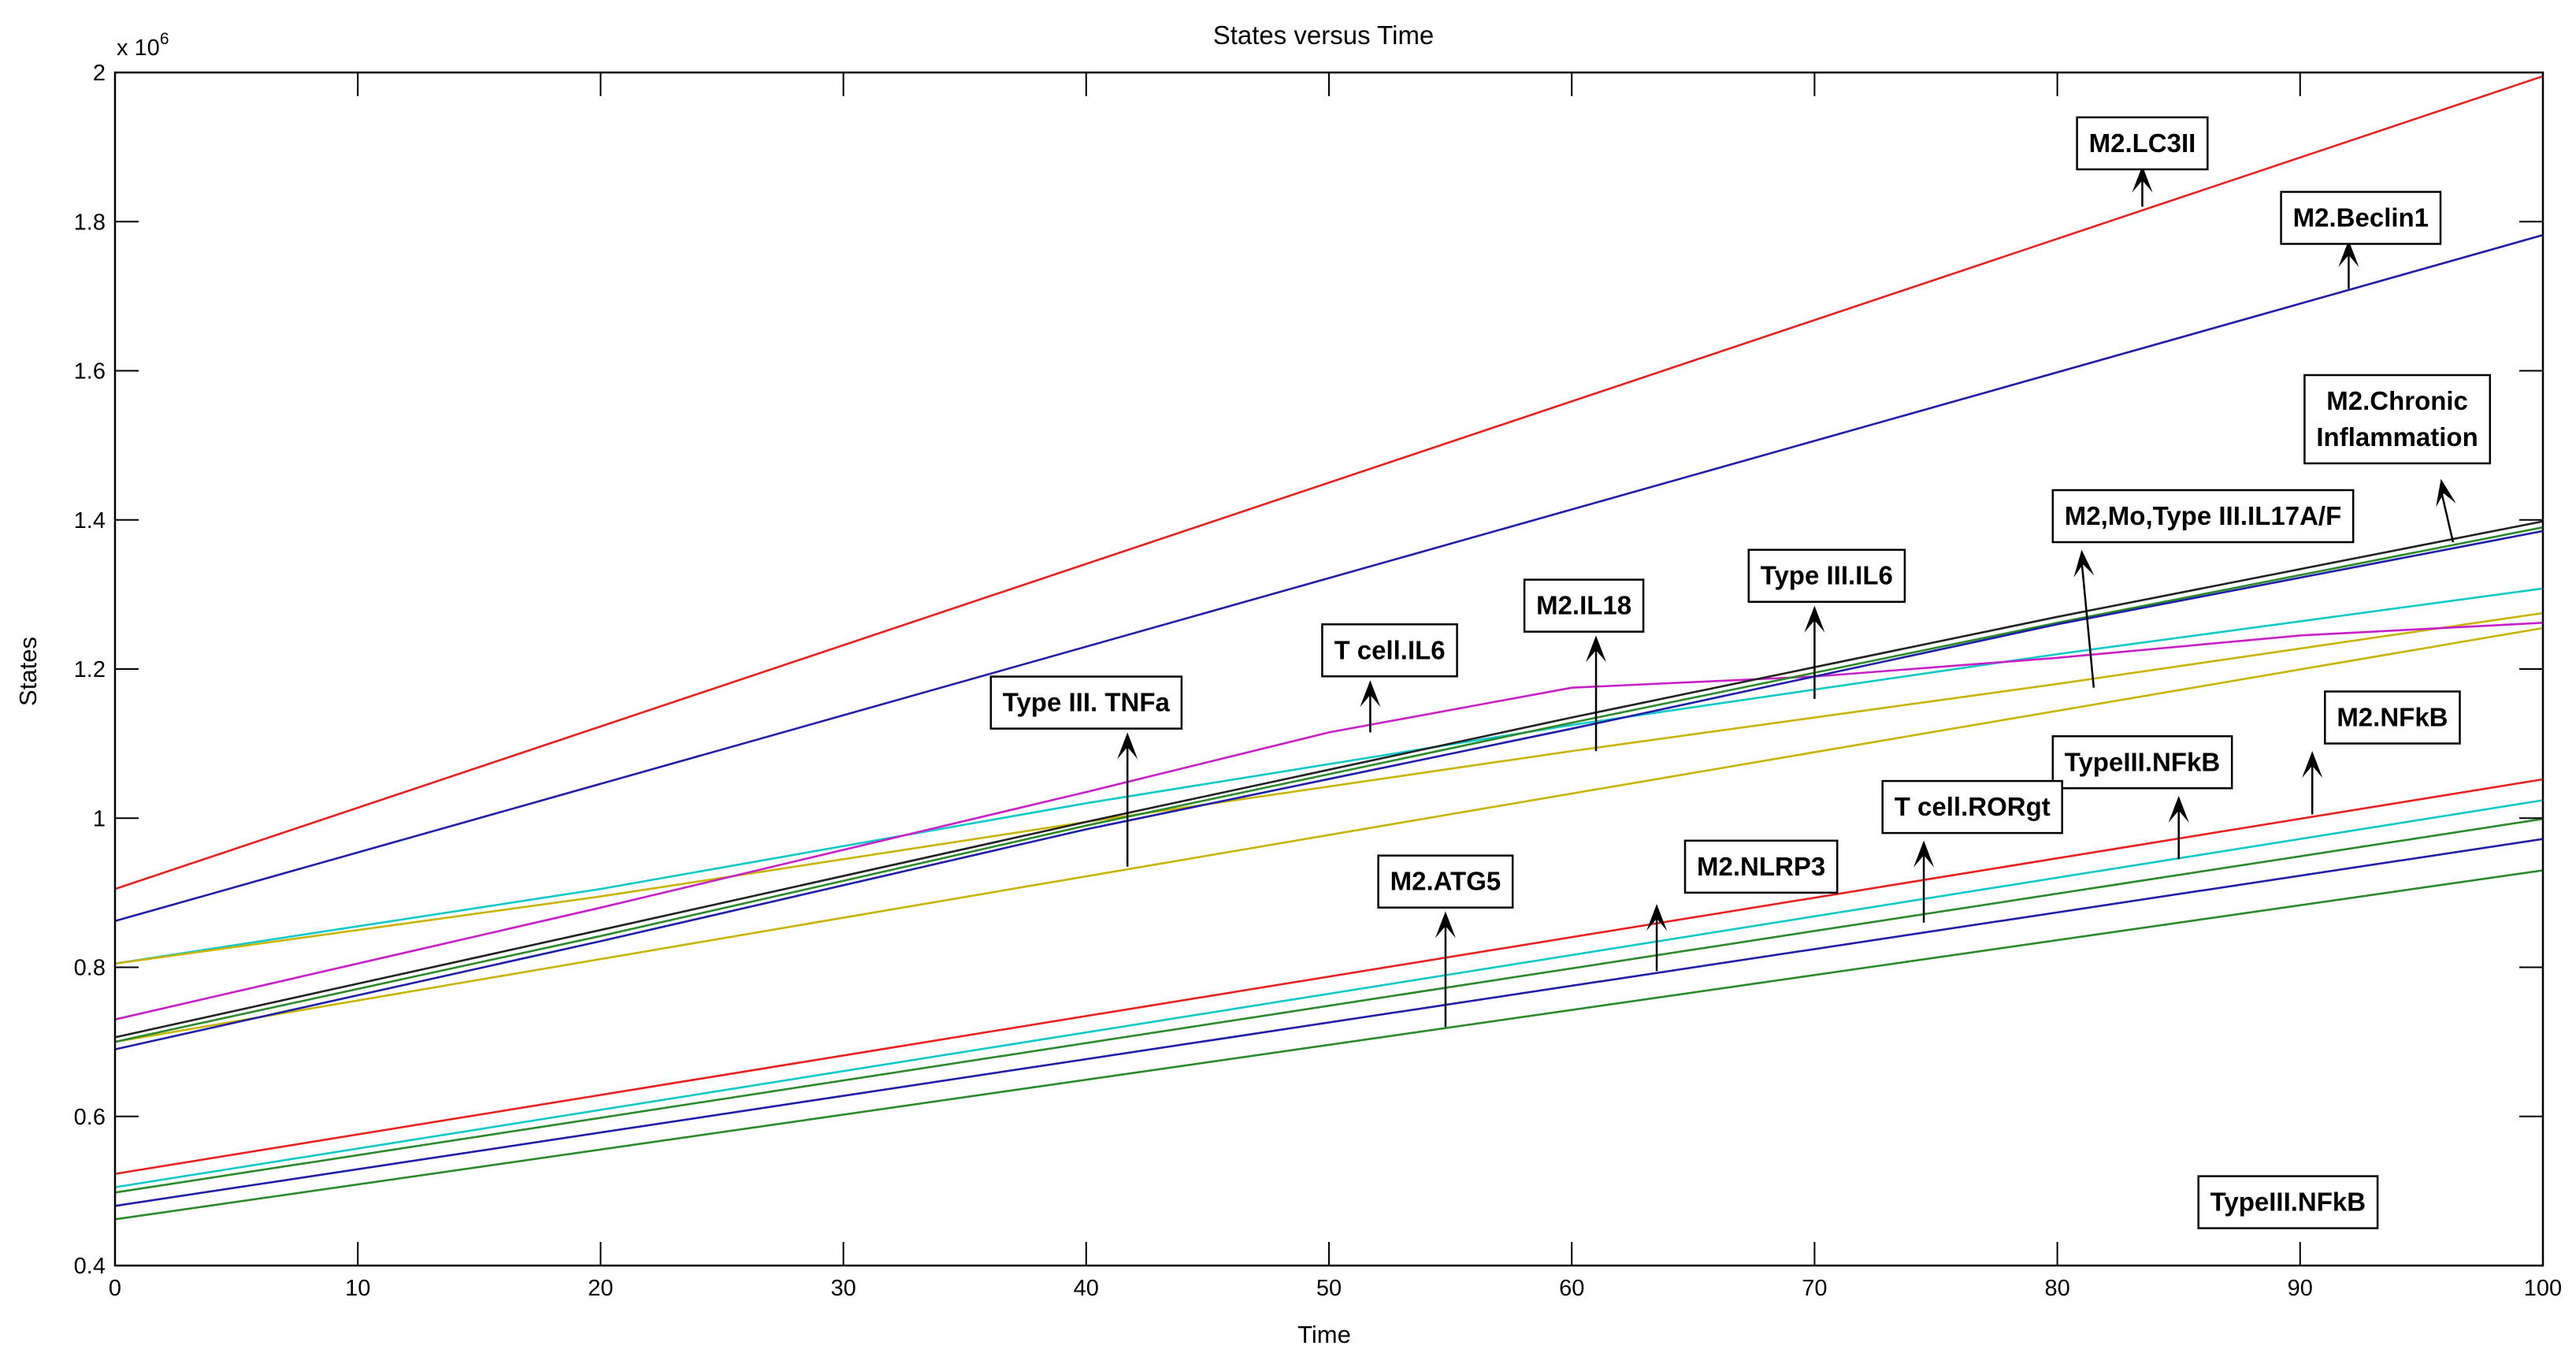  What do you see at coordinates (28, 672) in the screenshot?
I see `y-axis-title: States` at bounding box center [28, 672].